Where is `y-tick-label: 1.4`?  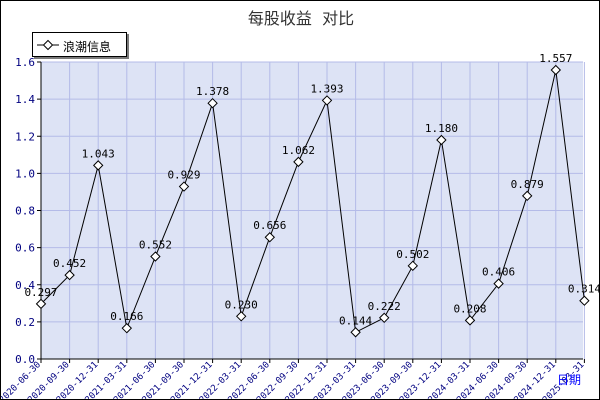
y-tick-label: 1.4 is located at coordinates (25, 99).